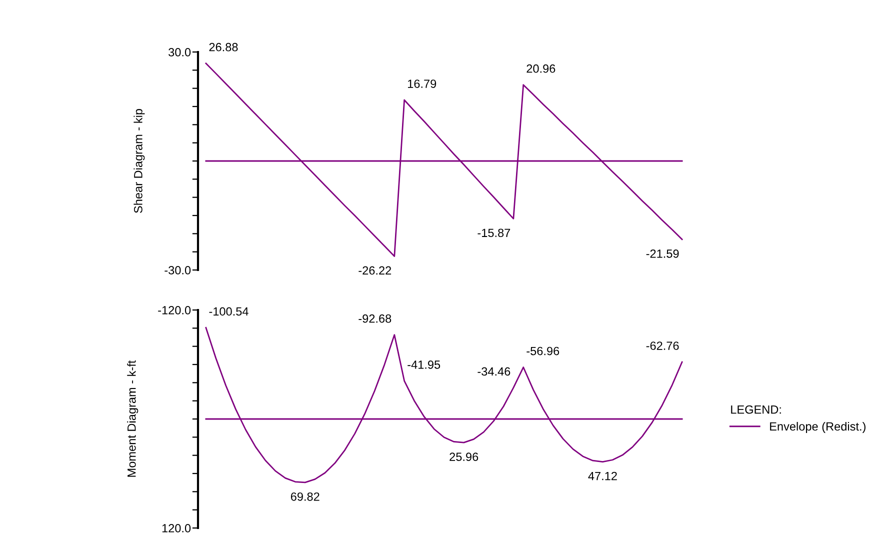  I want to click on legend-label: Envelope (Redist.), so click(818, 427).